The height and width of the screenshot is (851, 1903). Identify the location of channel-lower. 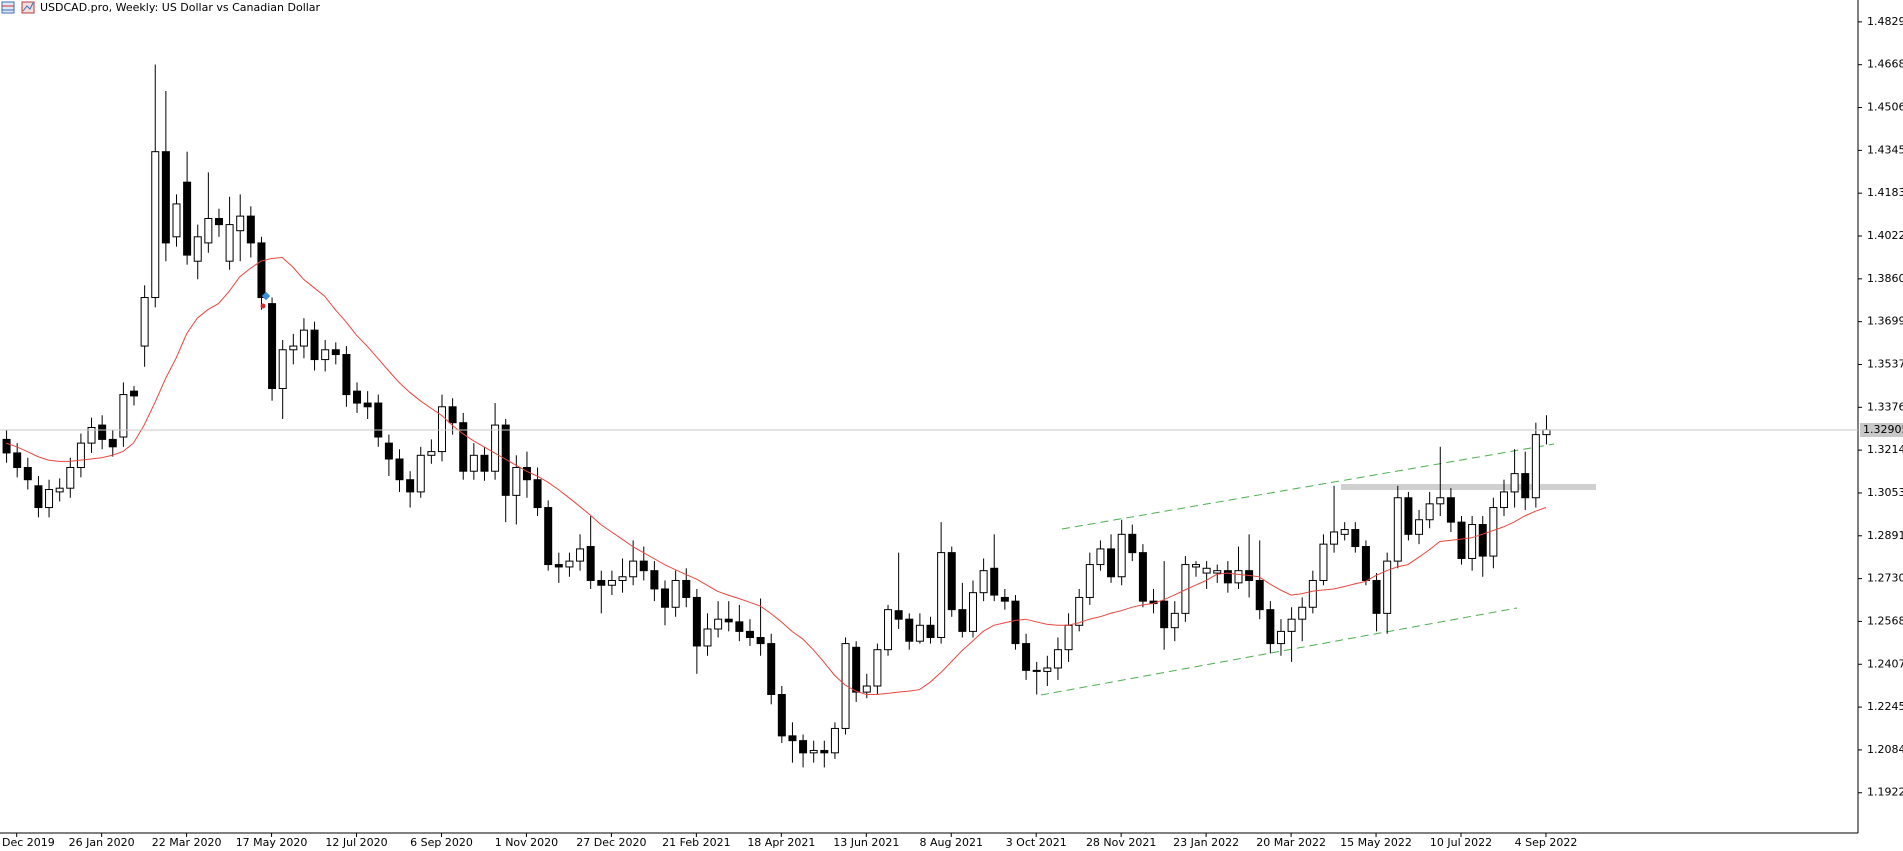
(1279, 651).